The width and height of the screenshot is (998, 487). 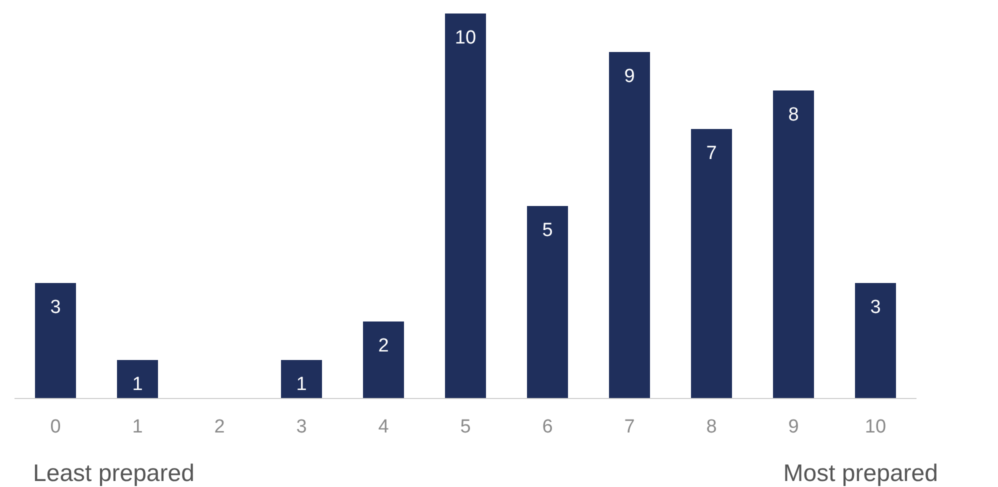 What do you see at coordinates (711, 427) in the screenshot?
I see `x-tick-label: 8` at bounding box center [711, 427].